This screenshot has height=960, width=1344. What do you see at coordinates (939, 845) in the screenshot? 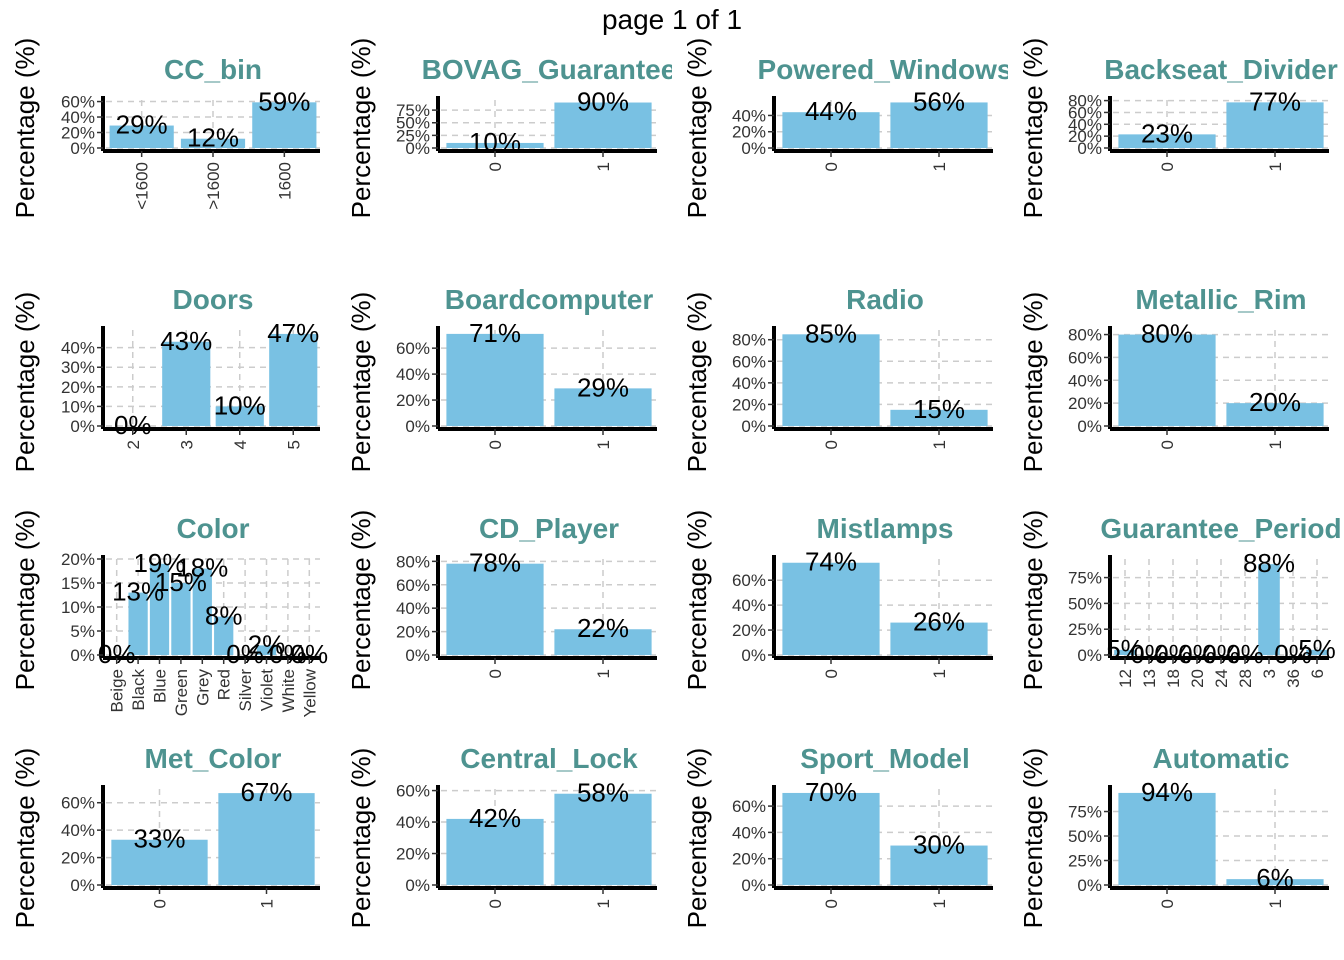
I see `data-label: 30%` at bounding box center [939, 845].